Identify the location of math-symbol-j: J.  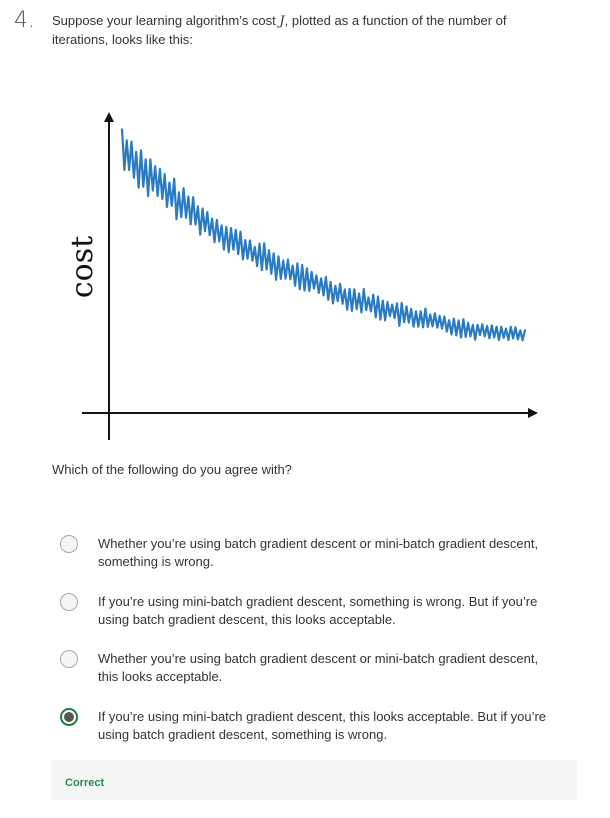
(282, 21).